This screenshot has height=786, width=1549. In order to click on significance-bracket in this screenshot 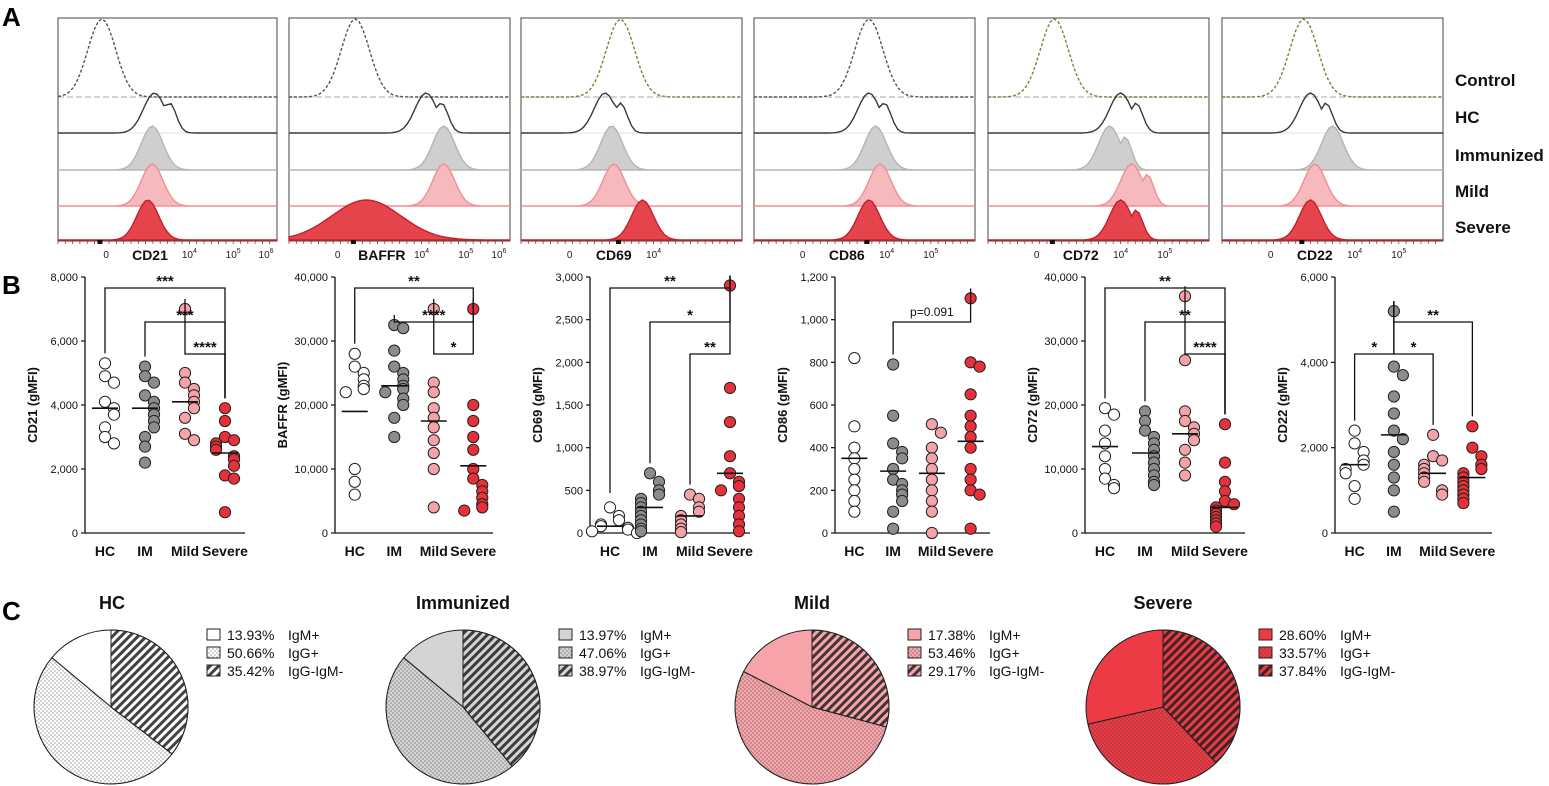, I will do `click(710, 380)`.